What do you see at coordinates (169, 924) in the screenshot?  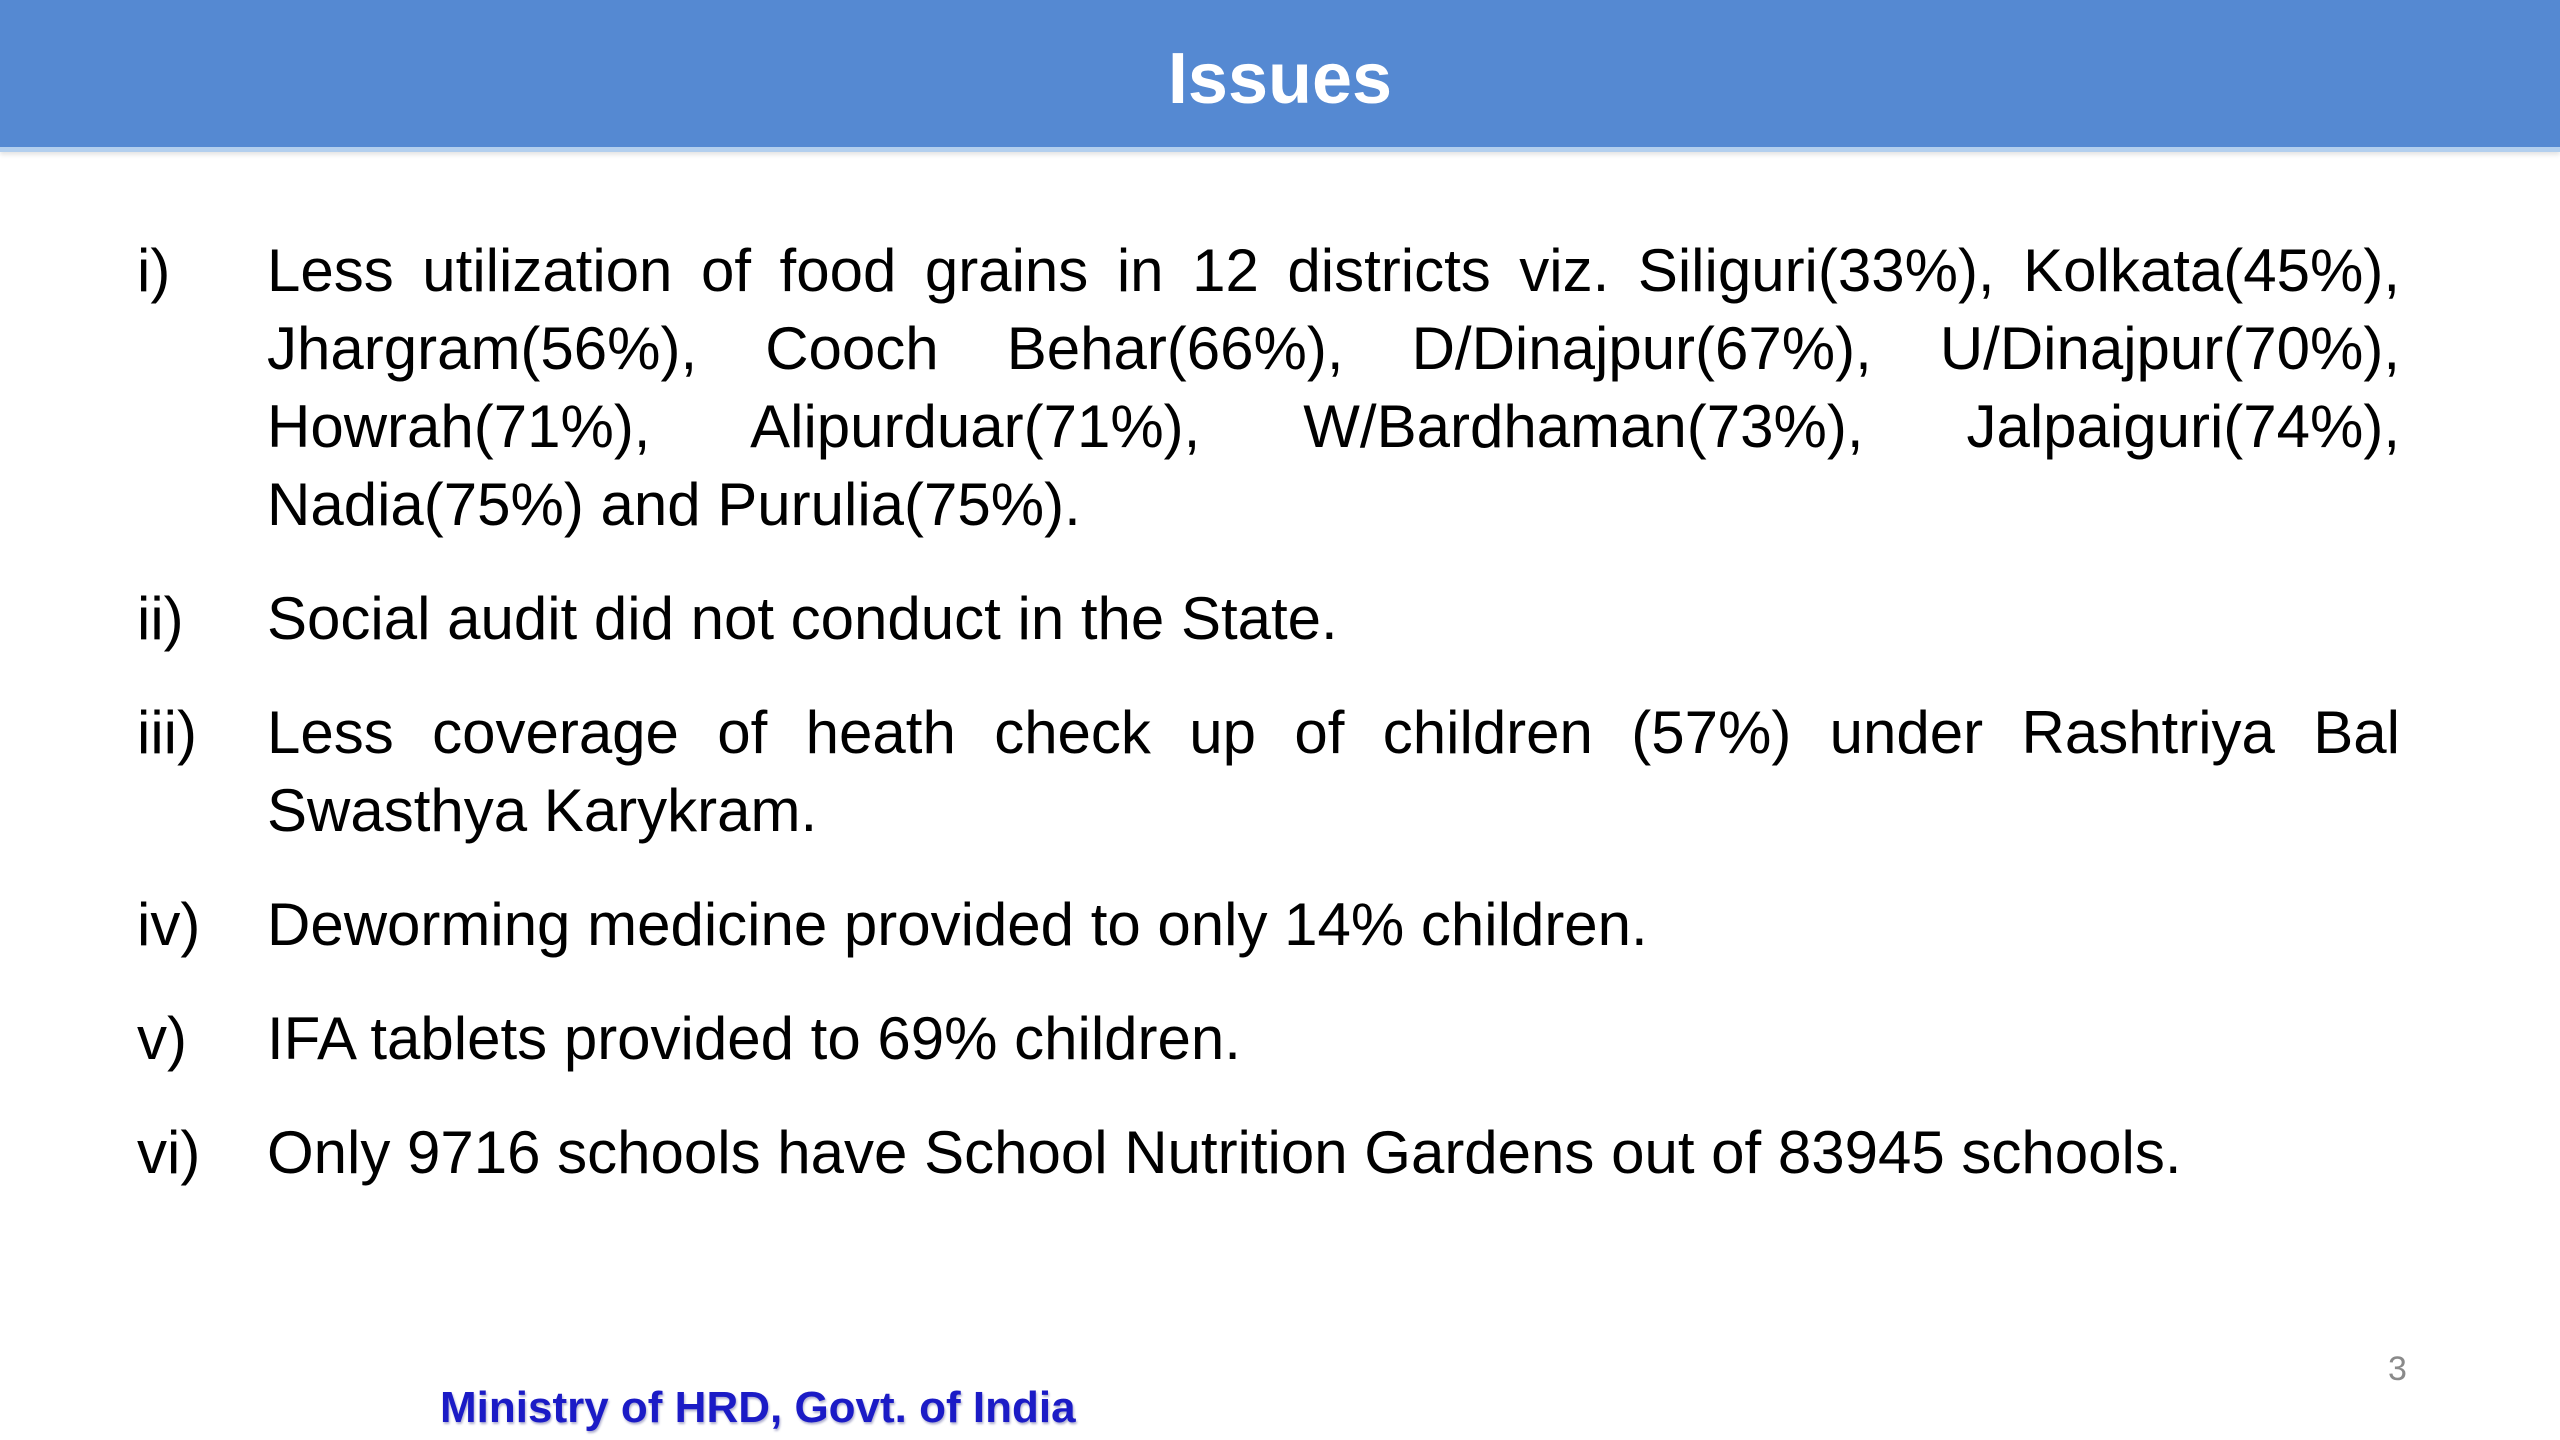 I see `list-marker: iv)` at bounding box center [169, 924].